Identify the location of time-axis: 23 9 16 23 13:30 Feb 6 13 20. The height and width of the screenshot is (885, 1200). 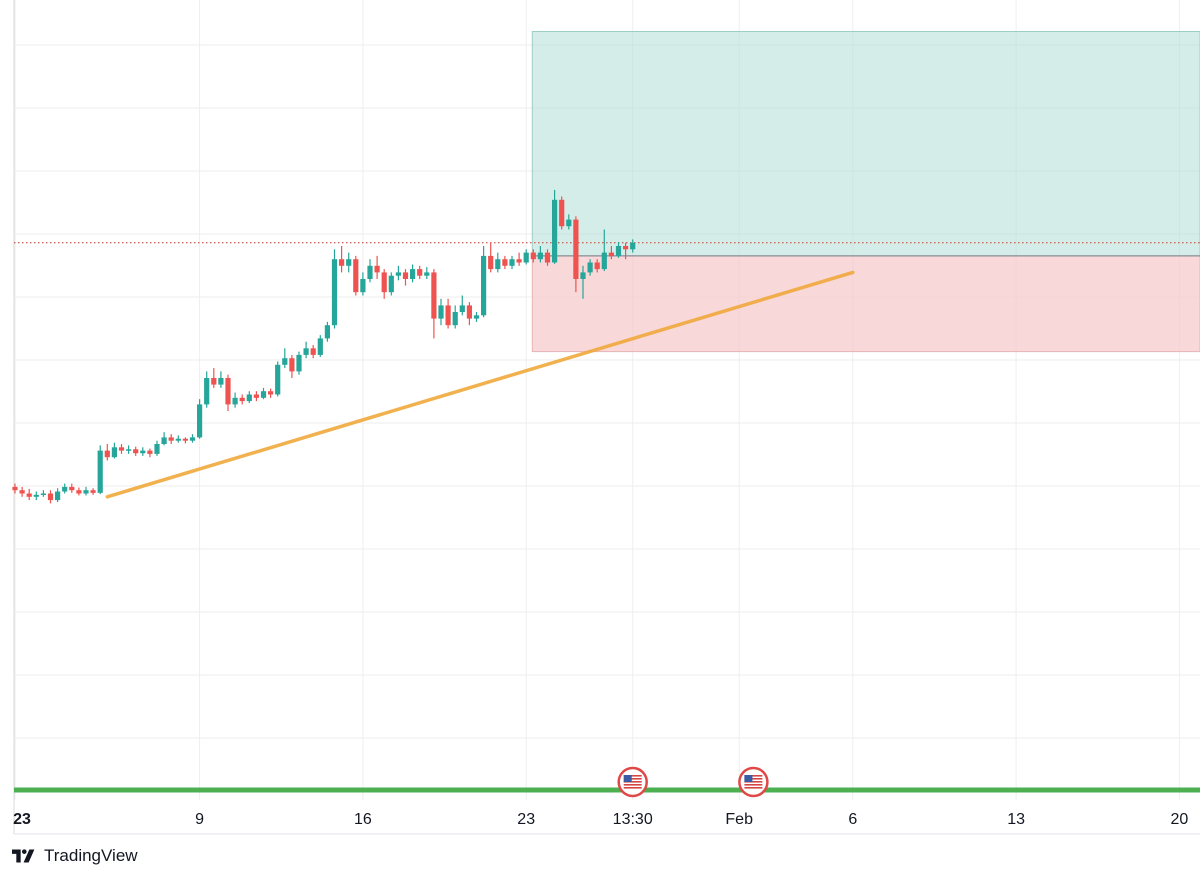
(606, 823).